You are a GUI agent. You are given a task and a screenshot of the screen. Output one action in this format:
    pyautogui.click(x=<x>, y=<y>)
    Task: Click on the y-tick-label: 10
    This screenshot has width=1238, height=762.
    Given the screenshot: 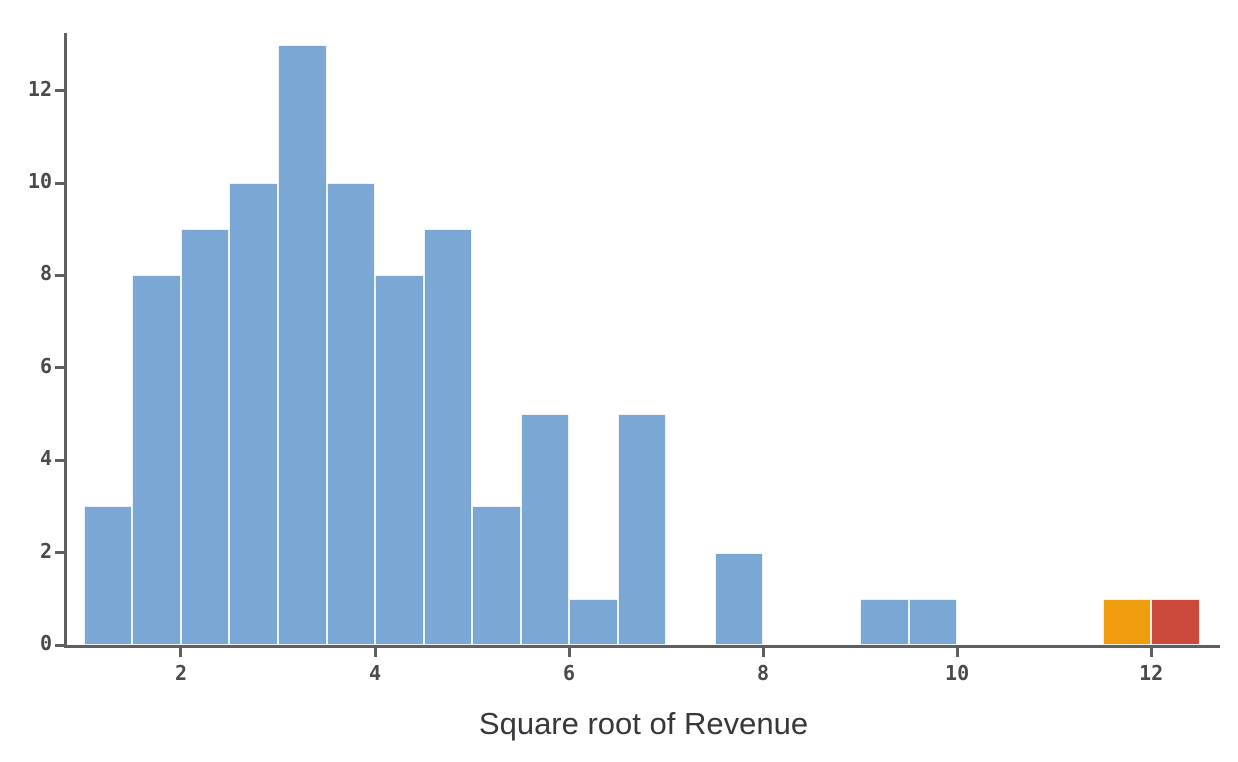 What is the action you would take?
    pyautogui.click(x=39, y=181)
    